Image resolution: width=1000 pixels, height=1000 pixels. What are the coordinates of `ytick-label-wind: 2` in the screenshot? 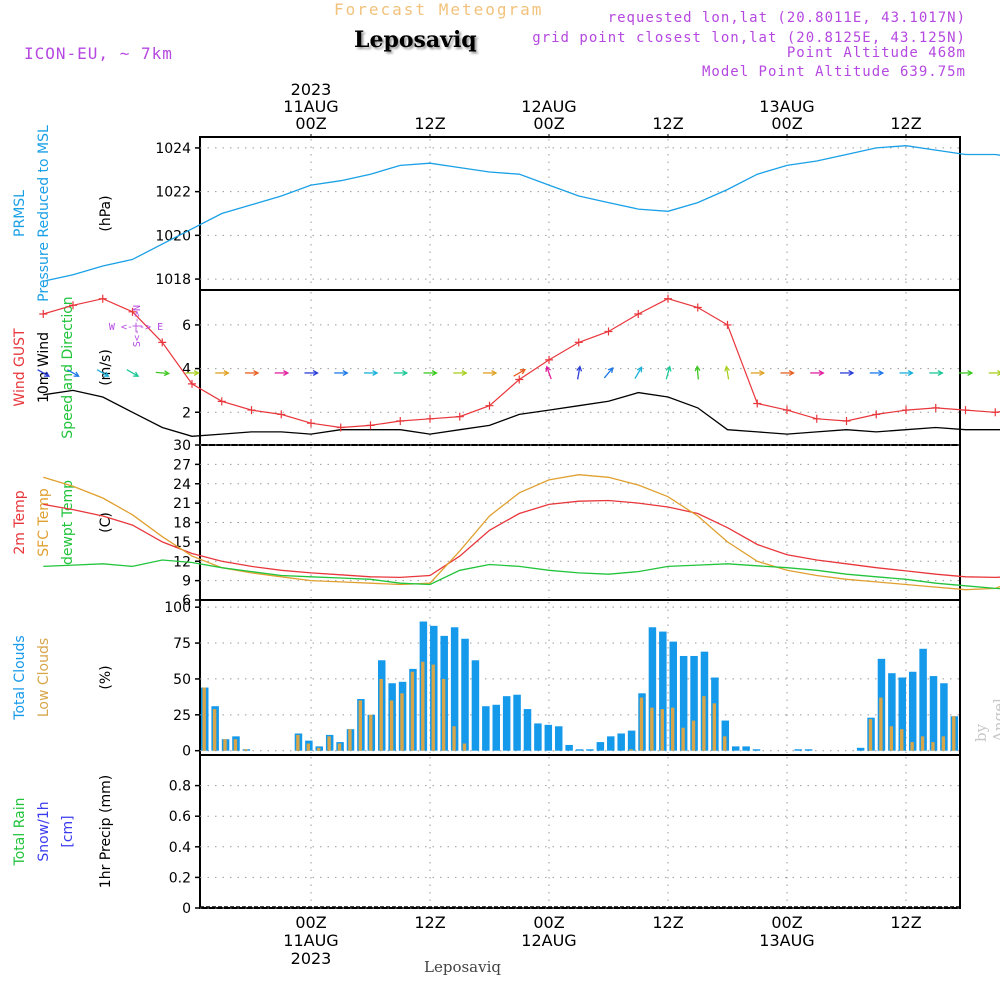 It's located at (186, 413).